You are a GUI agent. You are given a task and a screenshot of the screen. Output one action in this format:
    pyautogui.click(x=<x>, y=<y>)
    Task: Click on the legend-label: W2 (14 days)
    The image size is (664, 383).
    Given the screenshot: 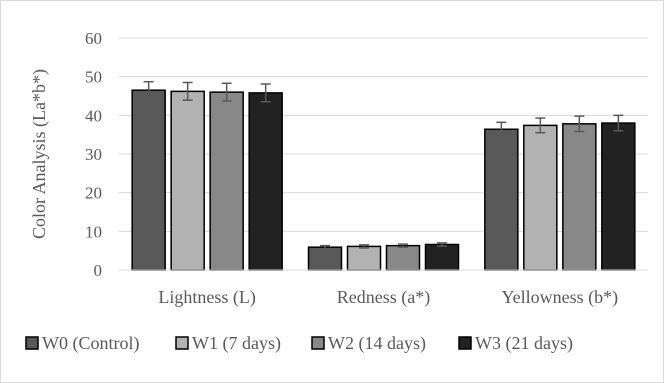 What is the action you would take?
    pyautogui.click(x=377, y=343)
    